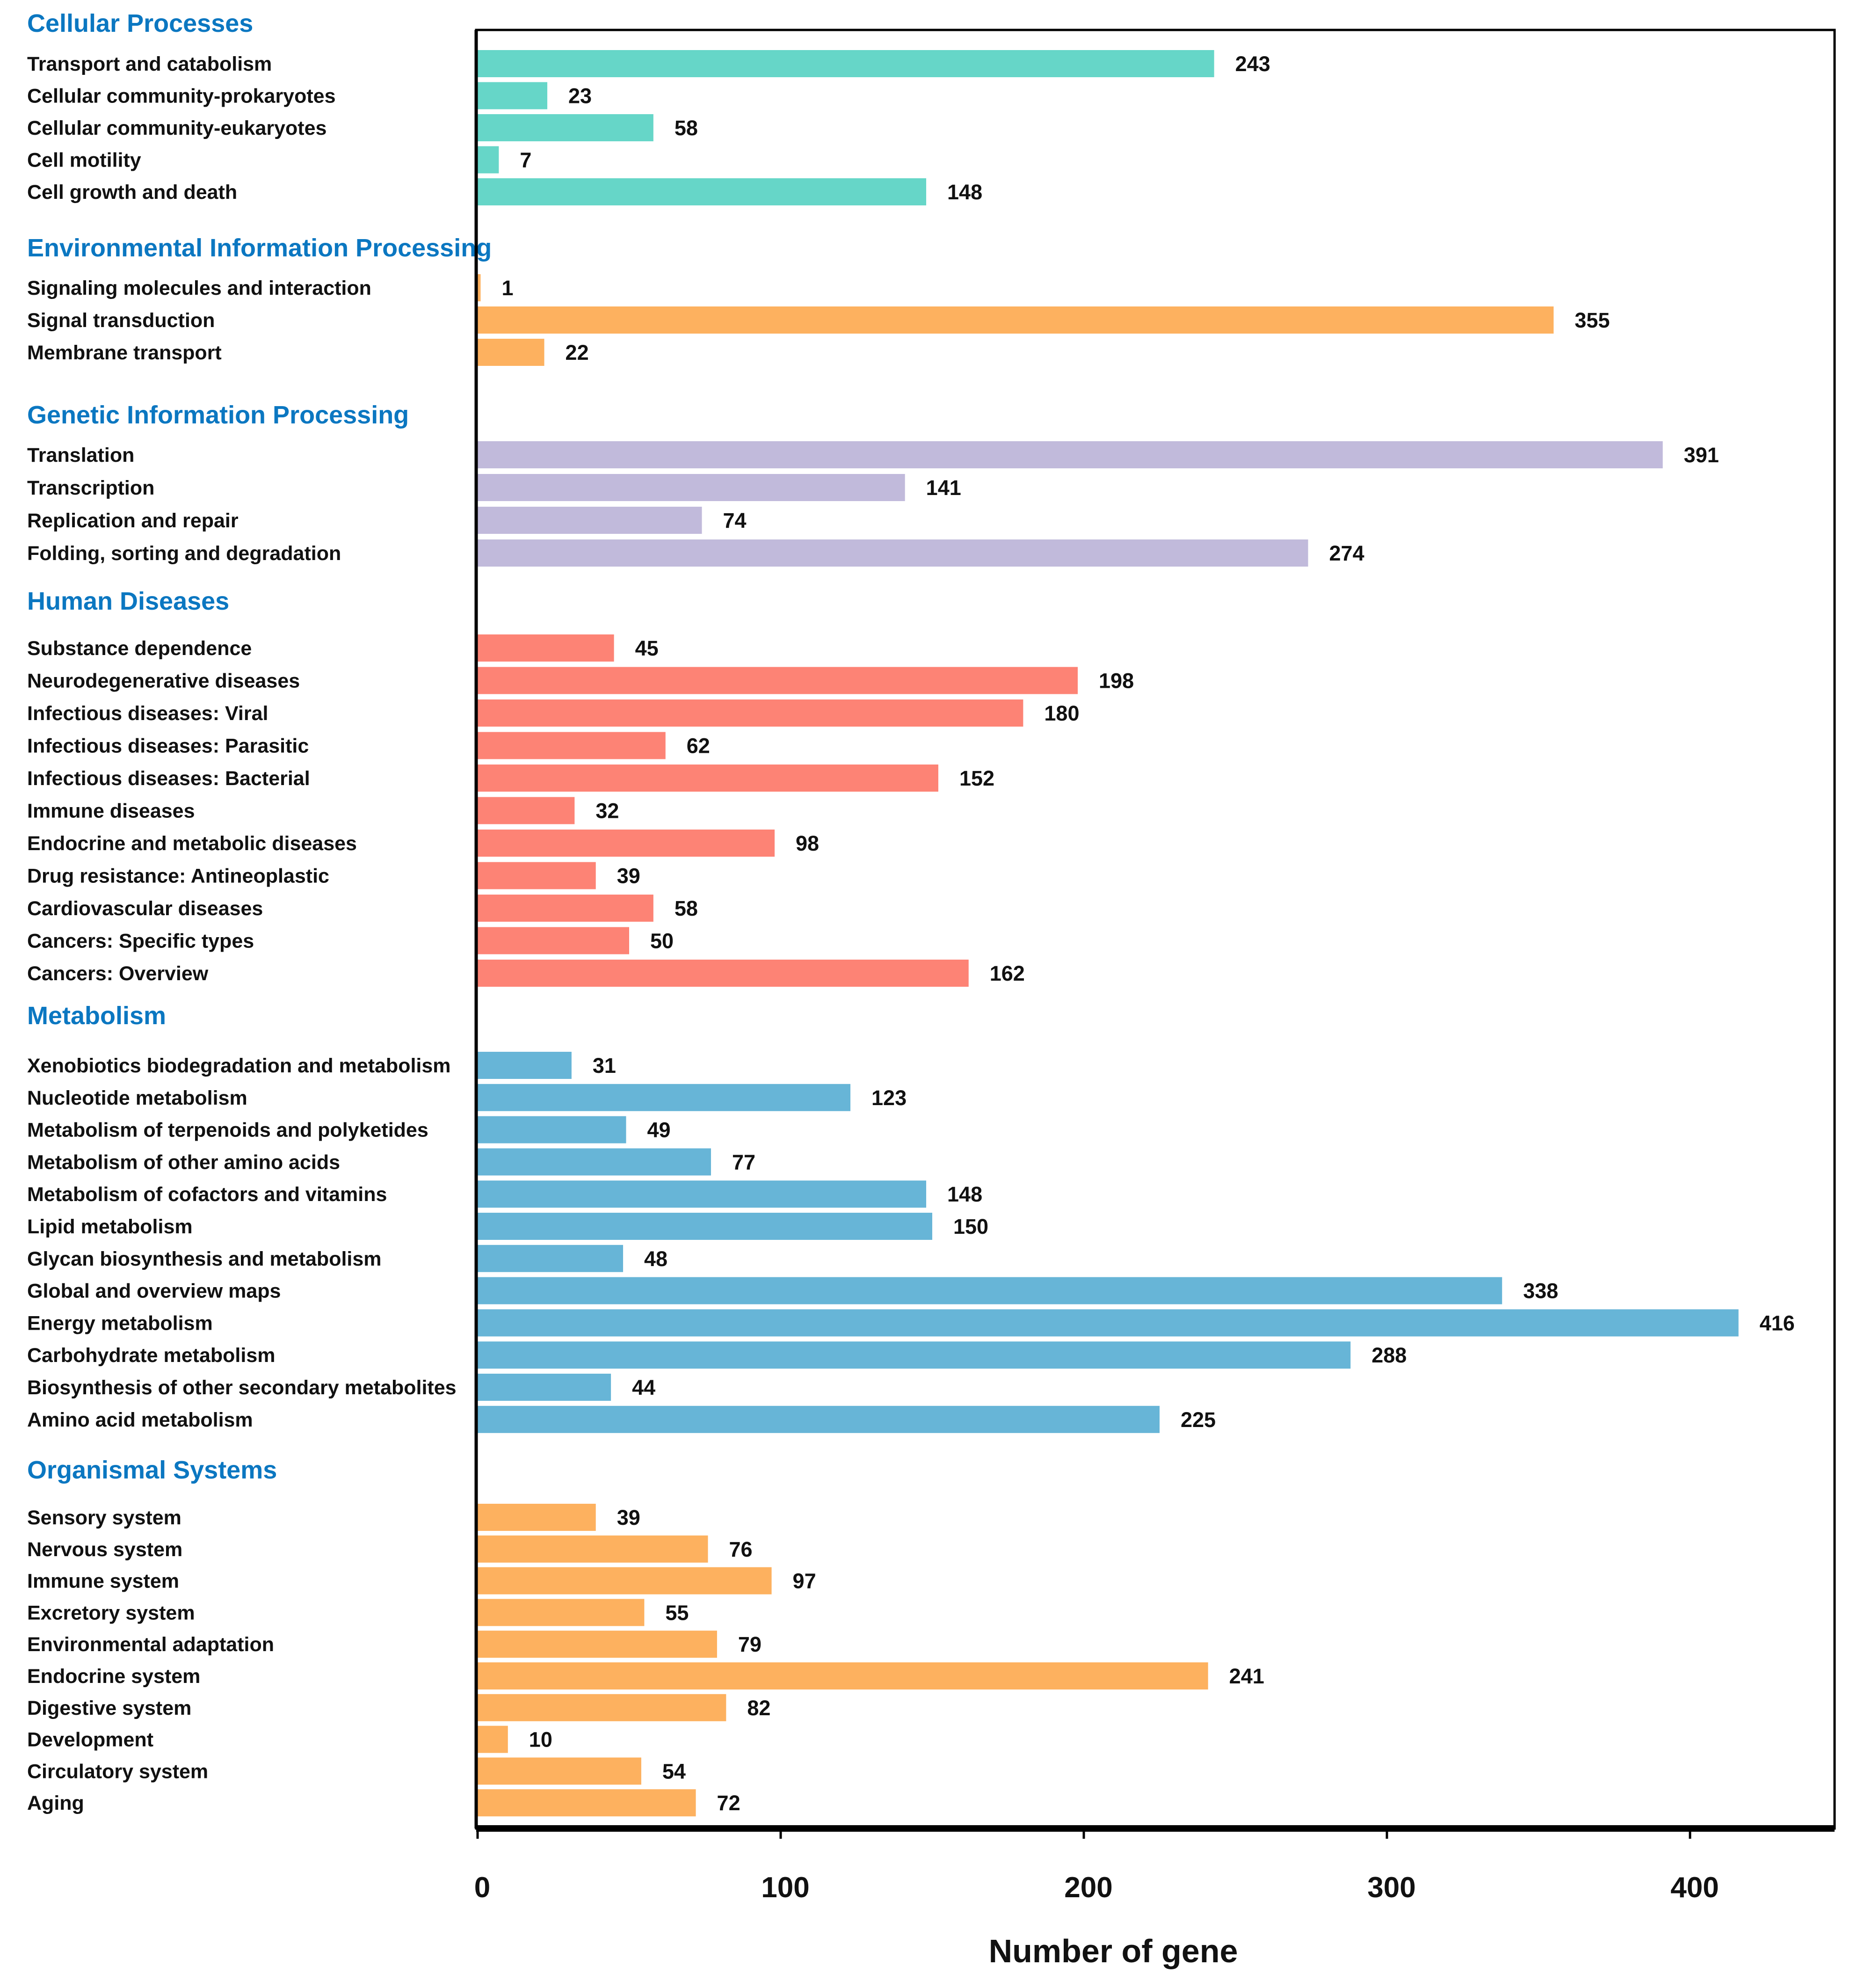  What do you see at coordinates (759, 1708) in the screenshot?
I see `value-label: 82` at bounding box center [759, 1708].